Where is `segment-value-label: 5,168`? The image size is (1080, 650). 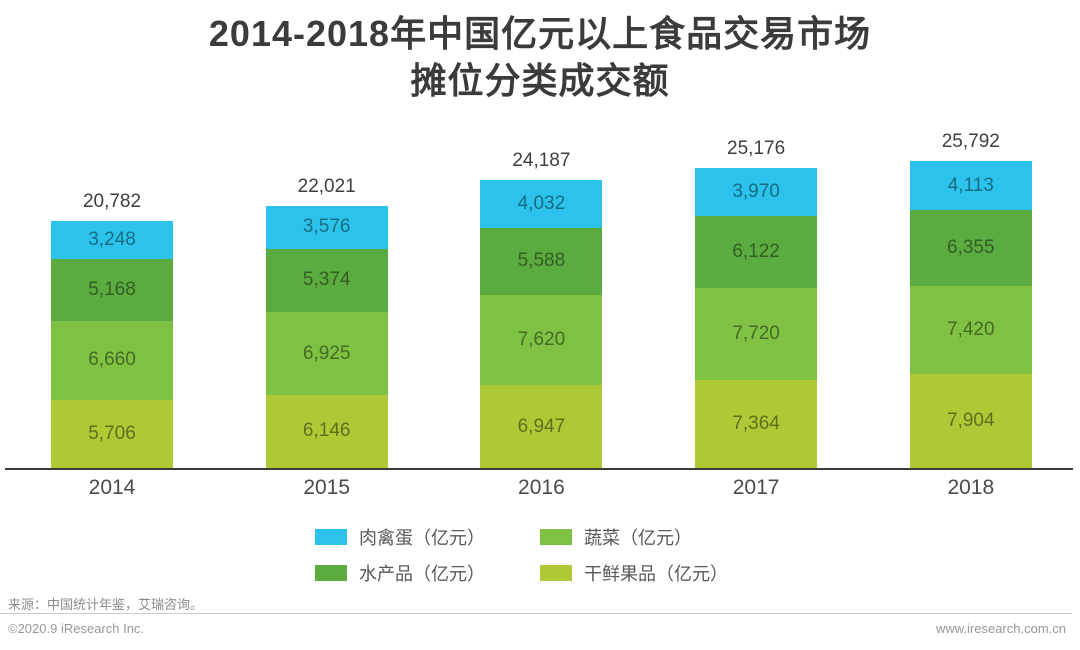
segment-value-label: 5,168 is located at coordinates (112, 290).